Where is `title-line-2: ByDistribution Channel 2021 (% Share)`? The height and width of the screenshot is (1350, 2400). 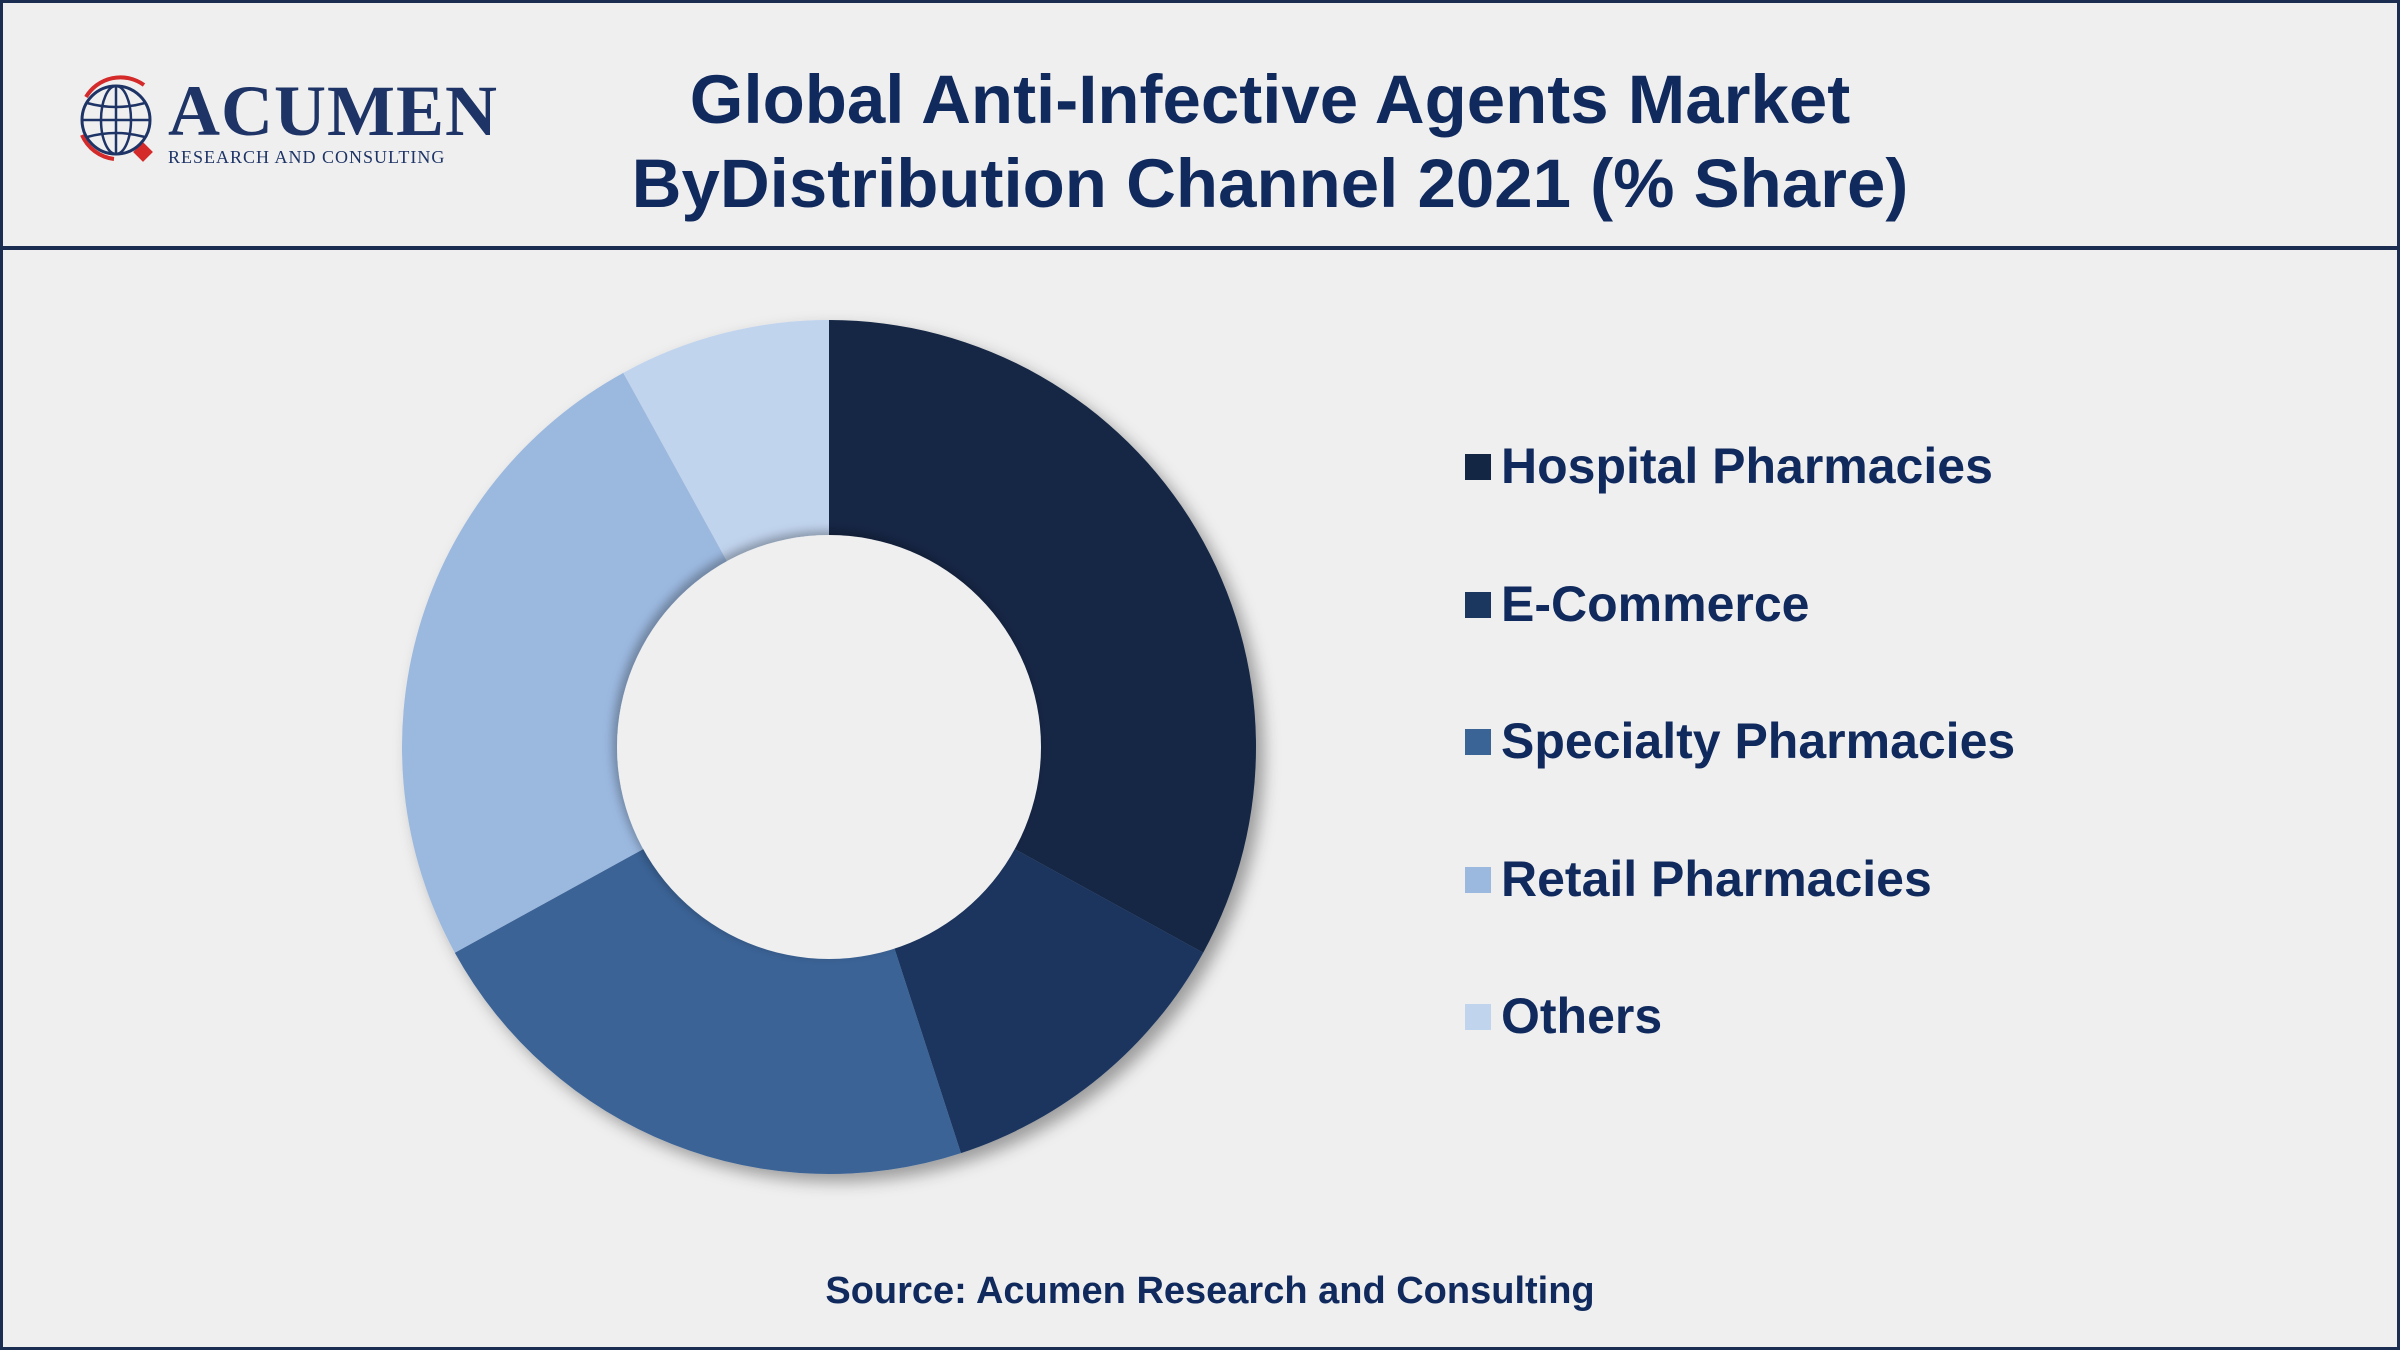 title-line-2: ByDistribution Channel 2021 (% Share) is located at coordinates (1270, 183).